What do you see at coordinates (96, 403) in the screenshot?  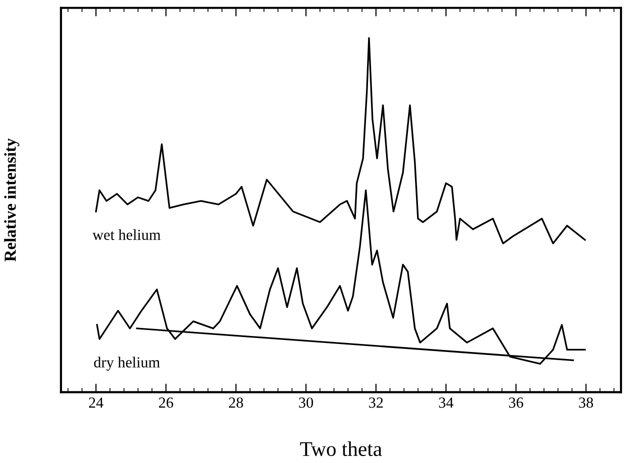 I see `x-tick-label: 24` at bounding box center [96, 403].